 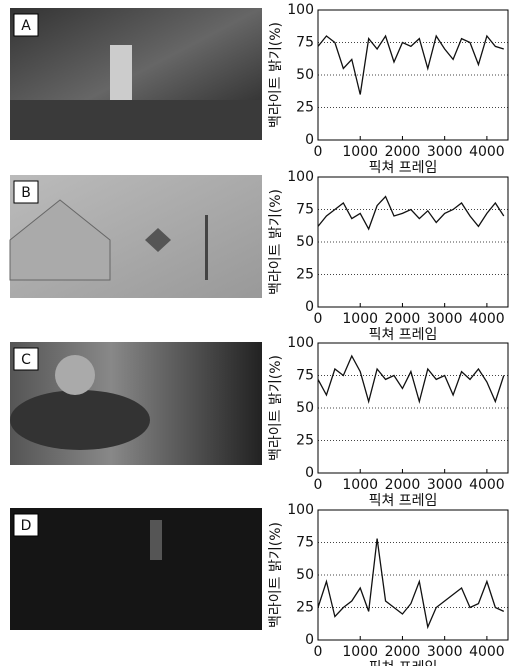 I want to click on panel-label: D, so click(x=26, y=526).